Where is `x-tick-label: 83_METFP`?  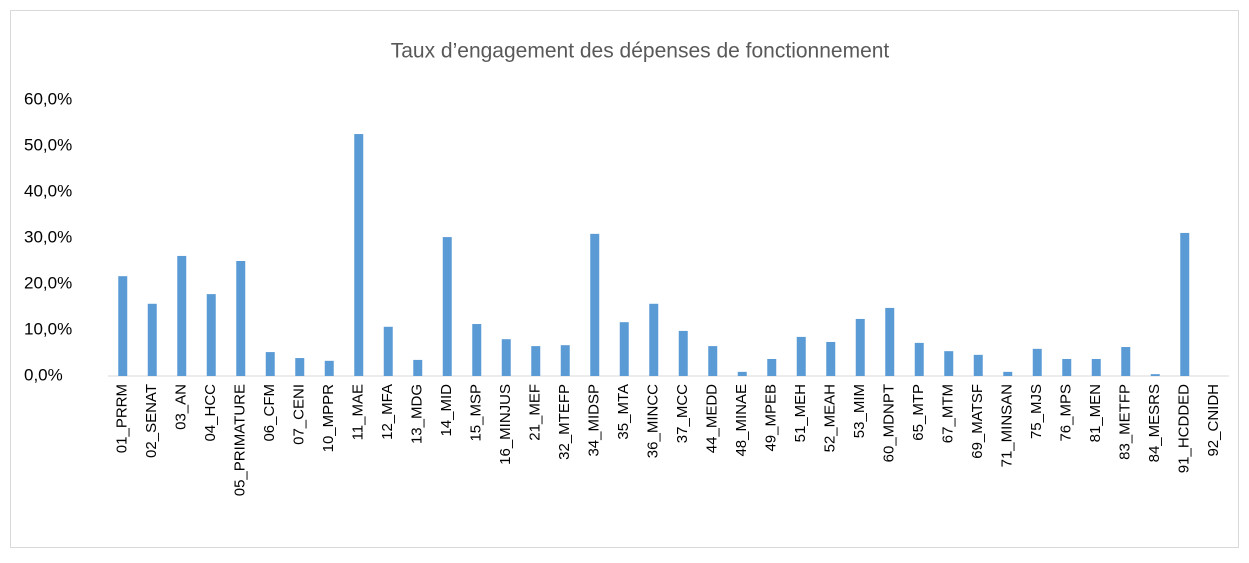
x-tick-label: 83_METFP is located at coordinates (1125, 422).